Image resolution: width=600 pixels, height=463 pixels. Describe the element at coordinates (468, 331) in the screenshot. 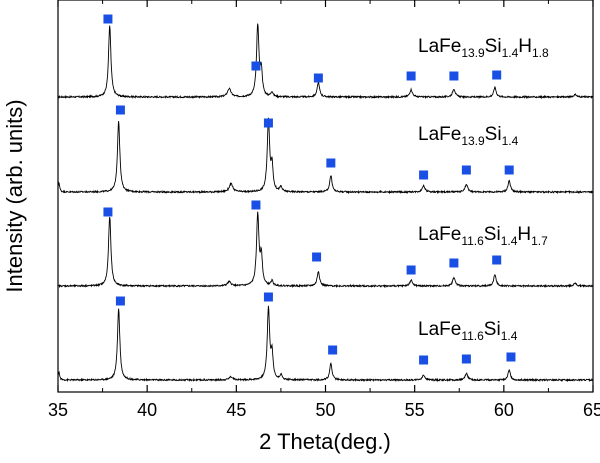

I see `series-label-4: LaFe11.6Si1.4` at that location.